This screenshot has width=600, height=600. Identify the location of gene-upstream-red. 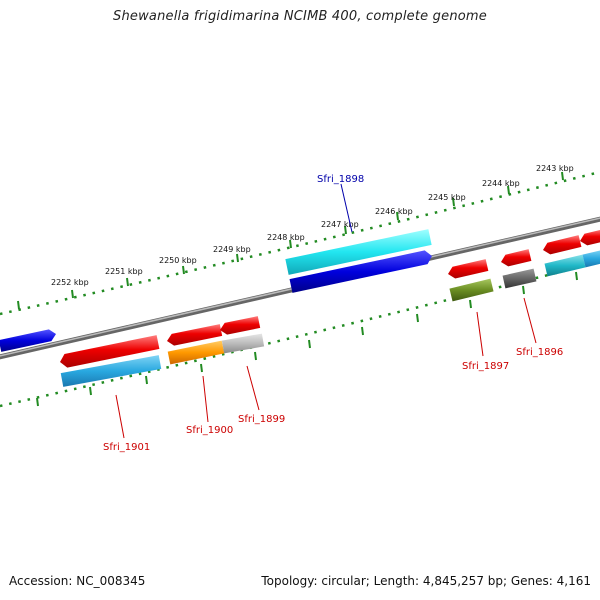
(562, 245).